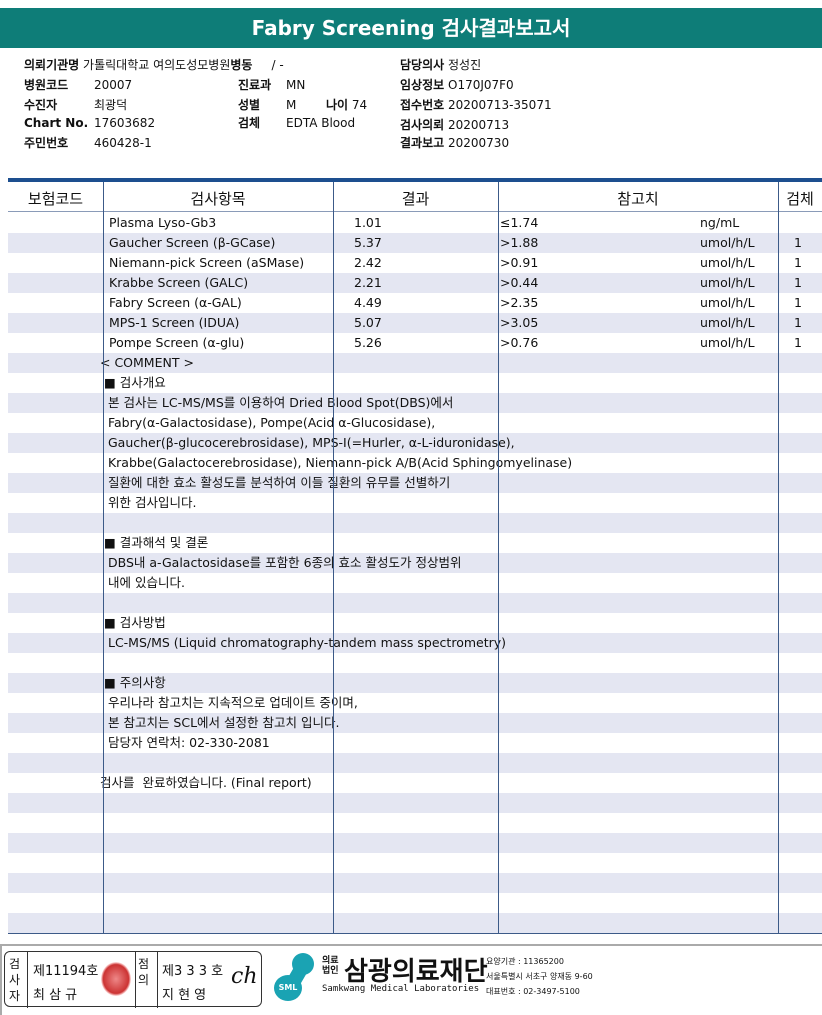  I want to click on patient: 최광덕, so click(111, 105).